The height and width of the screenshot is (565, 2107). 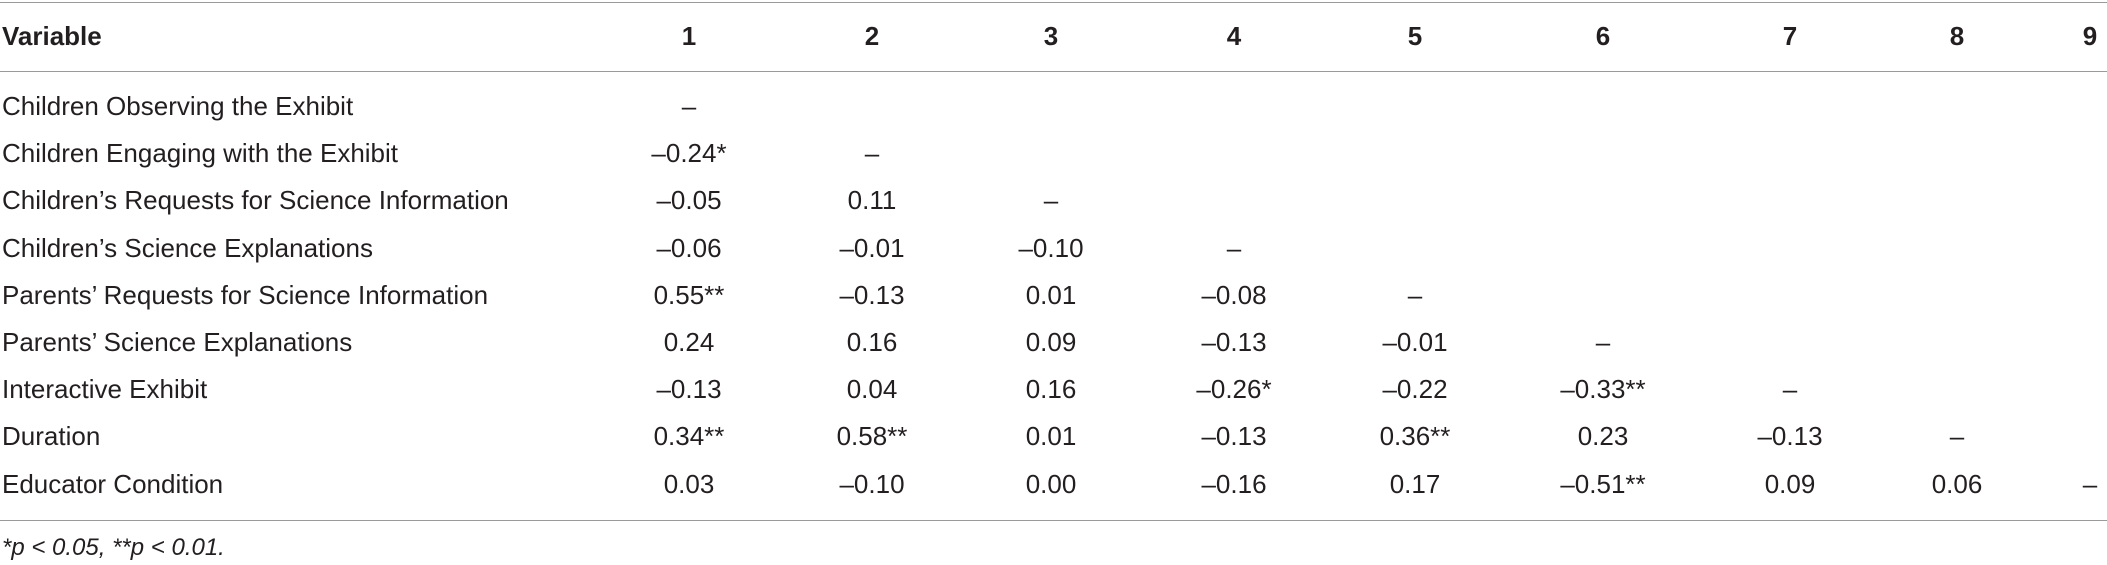 What do you see at coordinates (689, 247) in the screenshot?
I see `cell: –0.06` at bounding box center [689, 247].